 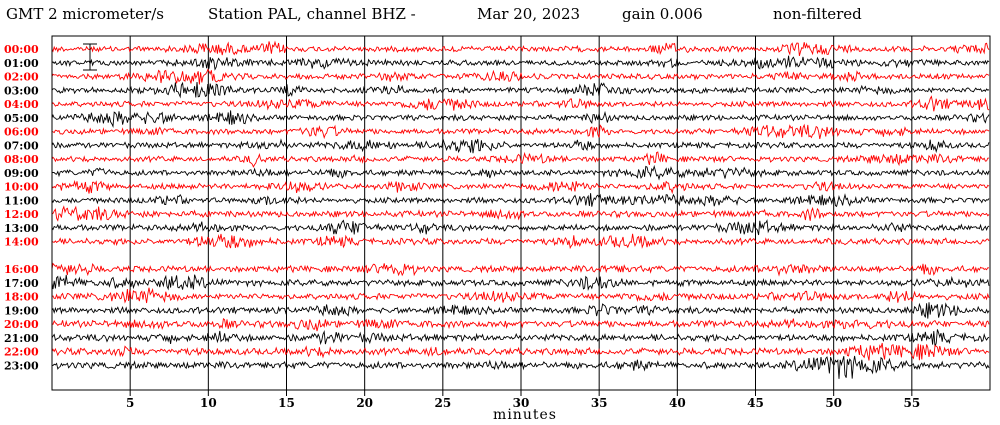 I want to click on trace-05:00, so click(x=520, y=119).